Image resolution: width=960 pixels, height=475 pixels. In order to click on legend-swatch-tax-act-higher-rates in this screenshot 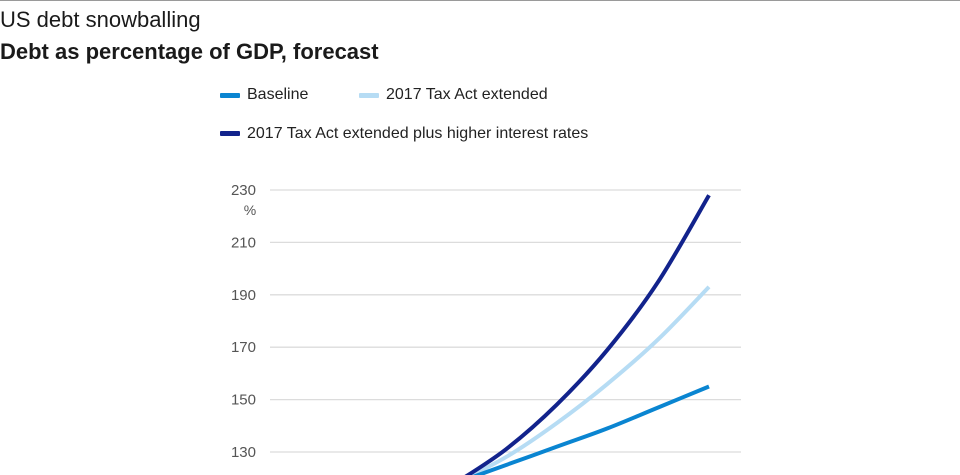, I will do `click(230, 133)`.